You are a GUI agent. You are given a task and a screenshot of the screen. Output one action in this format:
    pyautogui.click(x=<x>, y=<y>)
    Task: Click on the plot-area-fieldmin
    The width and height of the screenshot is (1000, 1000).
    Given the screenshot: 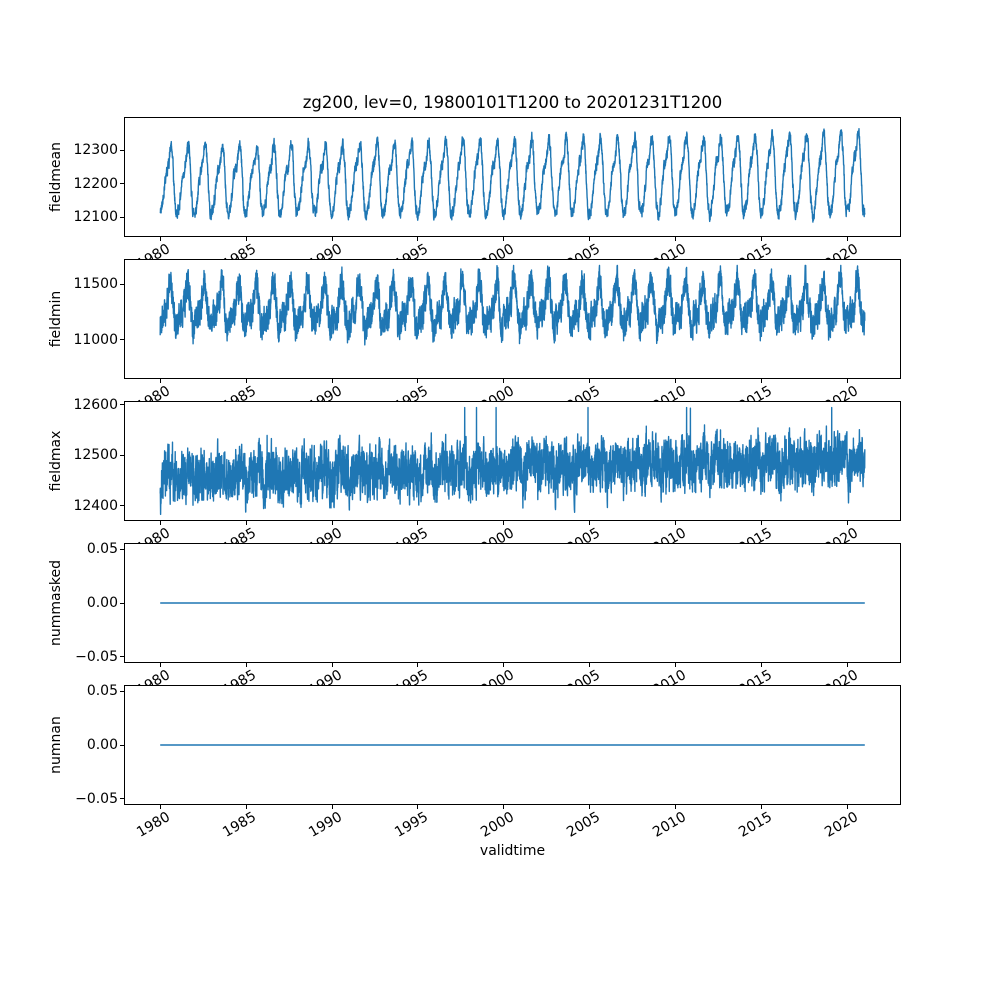 What is the action you would take?
    pyautogui.click(x=512, y=319)
    